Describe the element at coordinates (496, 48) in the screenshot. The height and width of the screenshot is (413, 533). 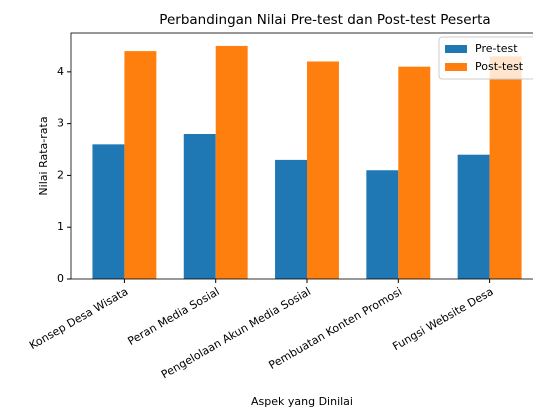
I see `legend-label: Pre-test` at that location.